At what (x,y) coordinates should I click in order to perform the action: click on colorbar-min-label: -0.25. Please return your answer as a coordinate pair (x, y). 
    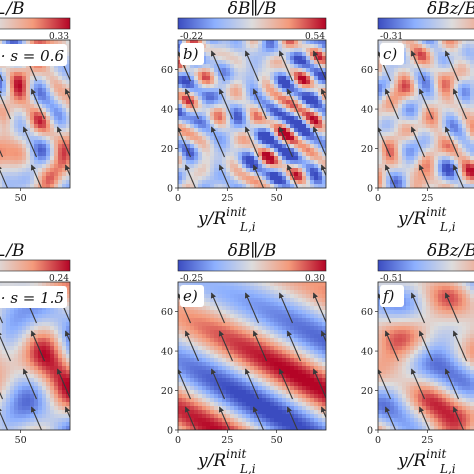
    Looking at the image, I should click on (191, 279).